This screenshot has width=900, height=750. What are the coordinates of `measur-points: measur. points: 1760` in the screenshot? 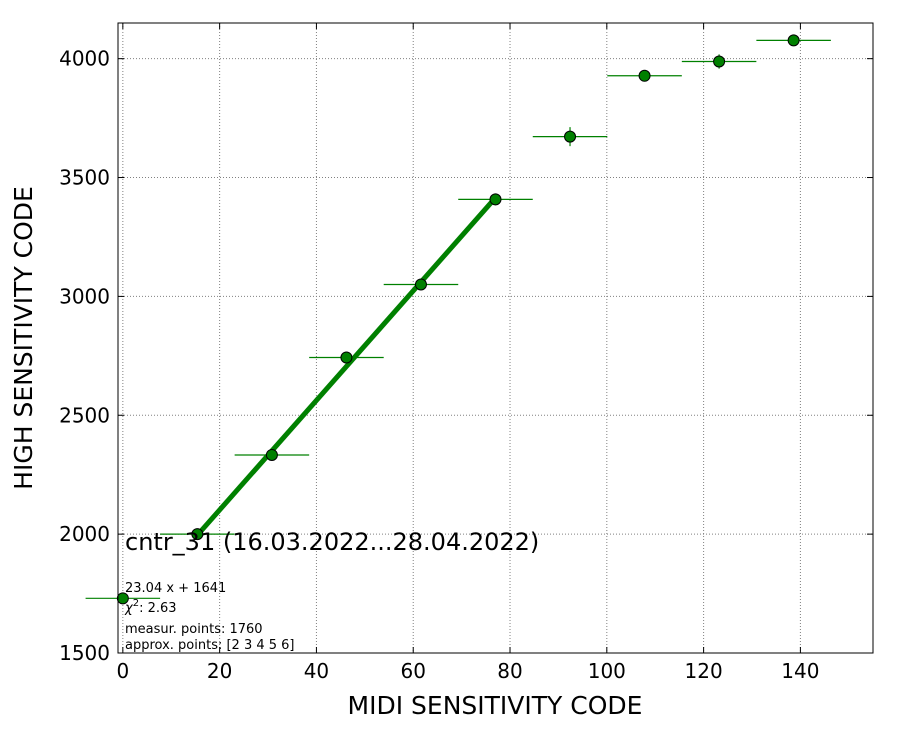 It's located at (194, 629).